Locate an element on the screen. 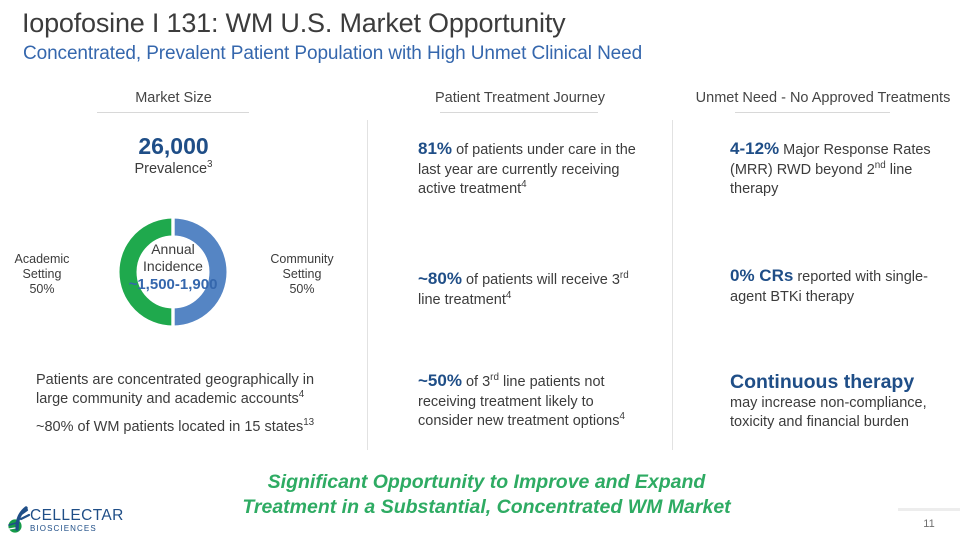 This screenshot has width=973, height=536. academic-line1: Academic is located at coordinates (42, 259).